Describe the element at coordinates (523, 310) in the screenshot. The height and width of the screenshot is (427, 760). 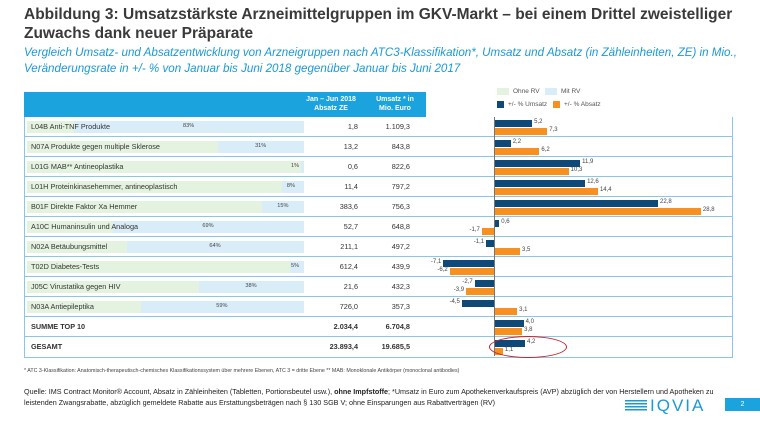
I see `change-label: 3,1` at that location.